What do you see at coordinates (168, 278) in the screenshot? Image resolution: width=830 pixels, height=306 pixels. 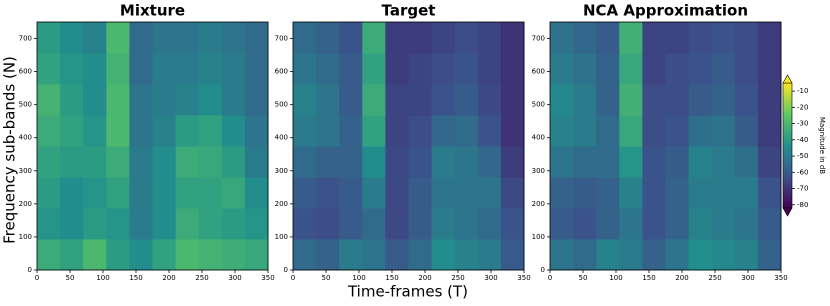 I see `x-tick-label: 200` at bounding box center [168, 278].